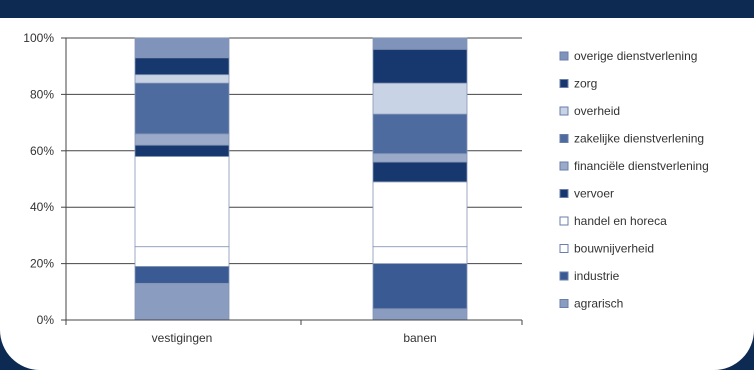  What do you see at coordinates (635, 56) in the screenshot?
I see `legend-label: overige dienstverlening` at bounding box center [635, 56].